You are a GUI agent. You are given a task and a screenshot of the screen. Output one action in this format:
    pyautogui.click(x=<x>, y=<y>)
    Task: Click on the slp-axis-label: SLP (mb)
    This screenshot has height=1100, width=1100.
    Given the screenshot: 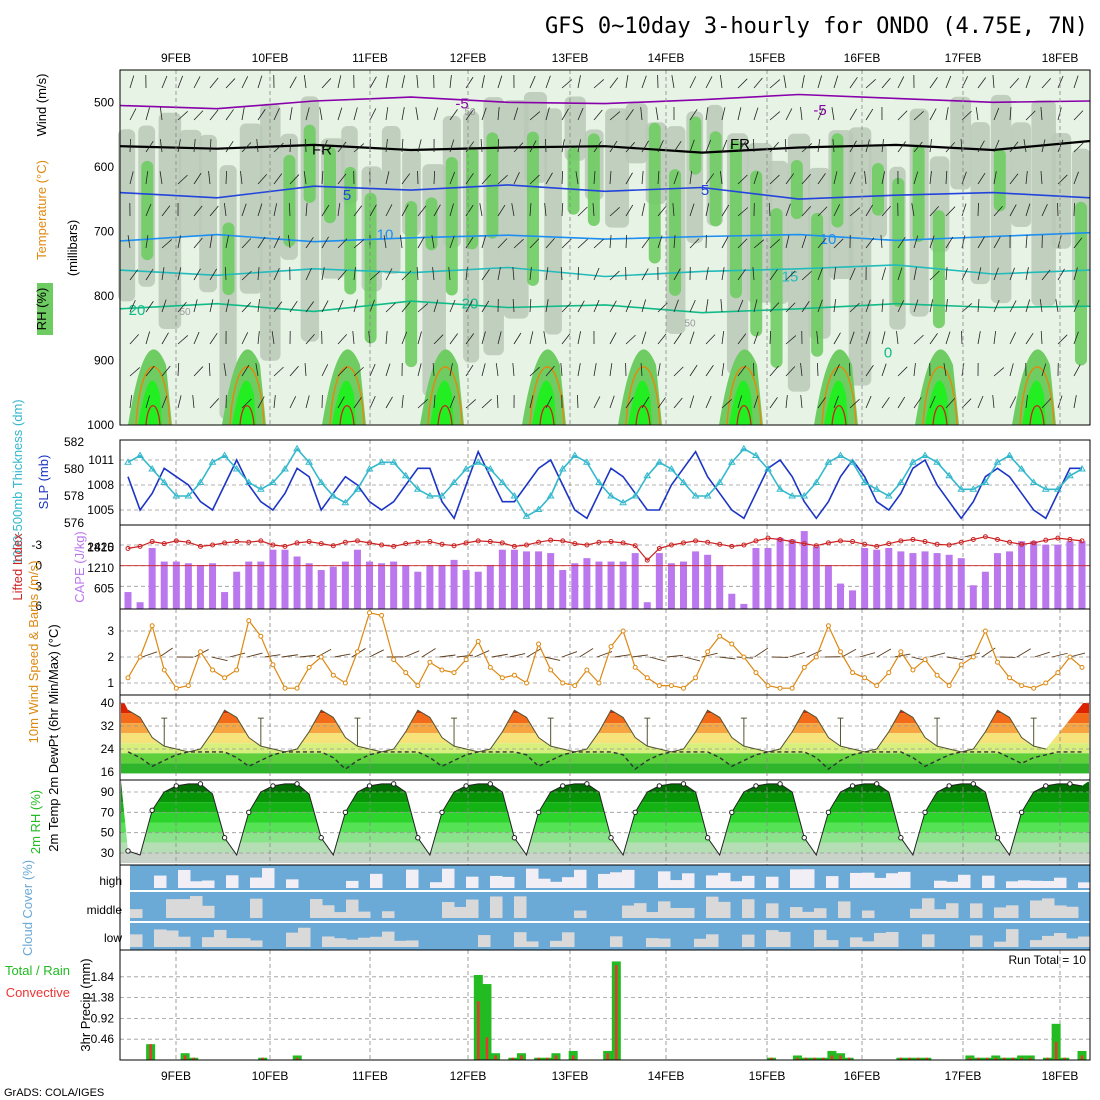 What is the action you would take?
    pyautogui.click(x=43, y=482)
    